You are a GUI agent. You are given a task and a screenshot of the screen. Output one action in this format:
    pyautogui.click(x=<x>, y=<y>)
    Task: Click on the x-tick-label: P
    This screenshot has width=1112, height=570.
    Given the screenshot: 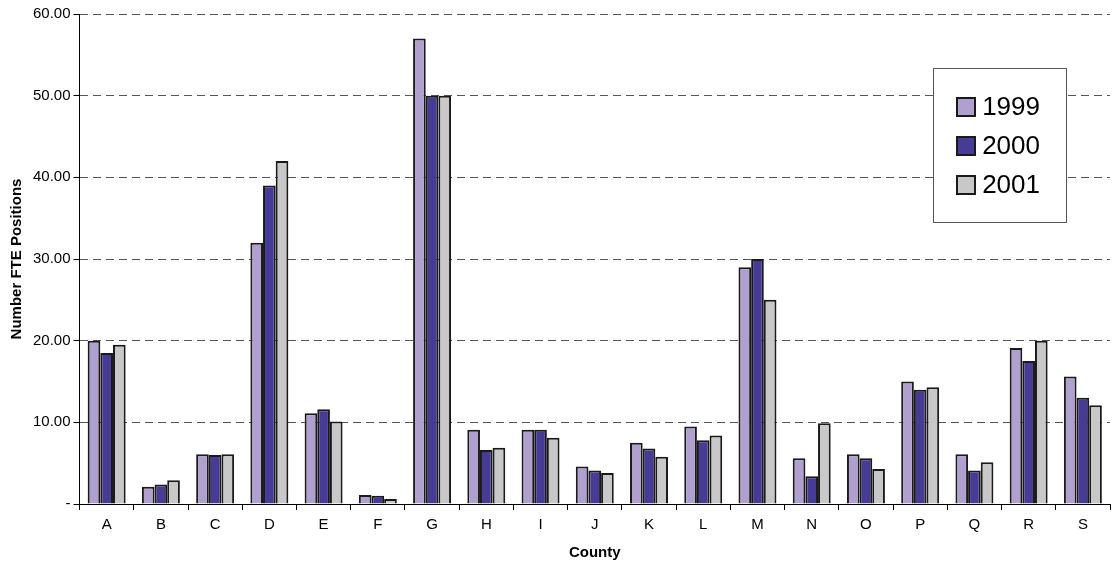 What is the action you would take?
    pyautogui.click(x=920, y=524)
    